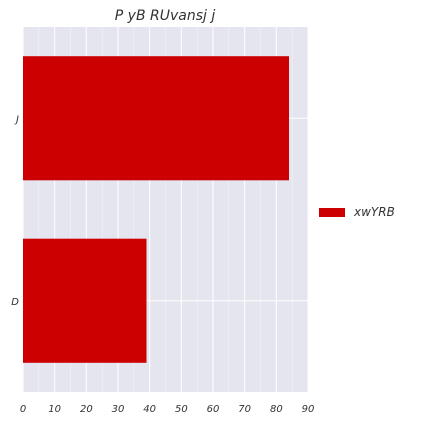  What do you see at coordinates (213, 409) in the screenshot?
I see `x-tick-label: 60` at bounding box center [213, 409].